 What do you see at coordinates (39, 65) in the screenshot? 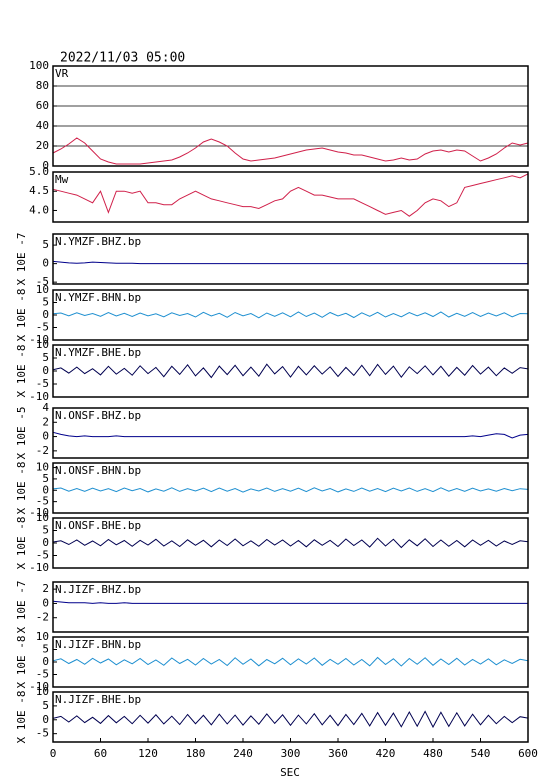
I see `y-tick-label: 100` at bounding box center [39, 65].